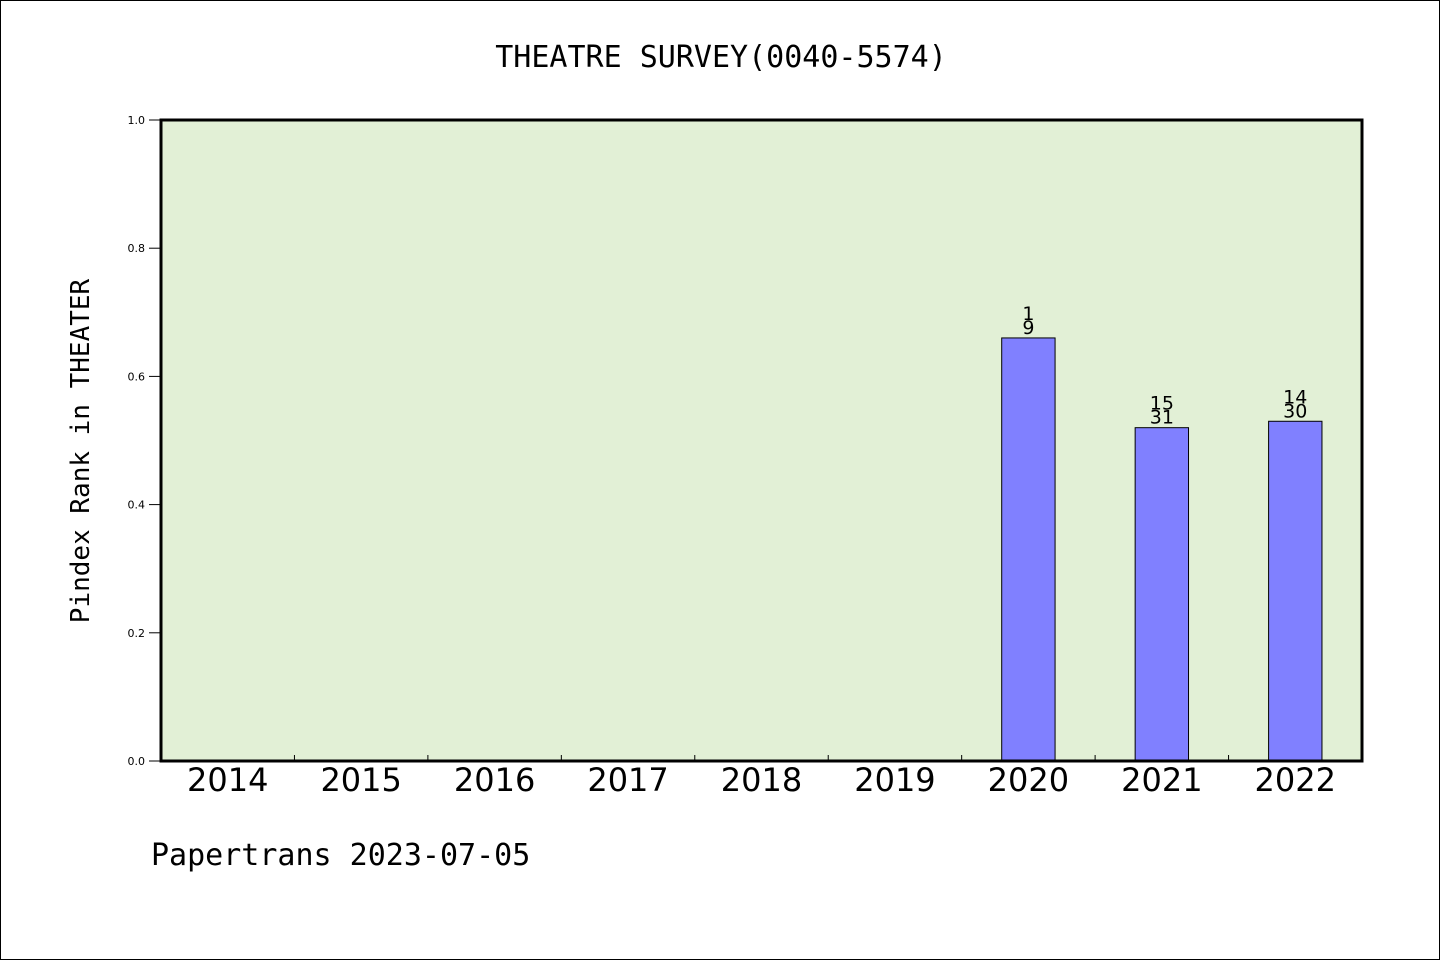 The width and height of the screenshot is (1440, 961). What do you see at coordinates (137, 248) in the screenshot?
I see `y-tick-label: 0.8` at bounding box center [137, 248].